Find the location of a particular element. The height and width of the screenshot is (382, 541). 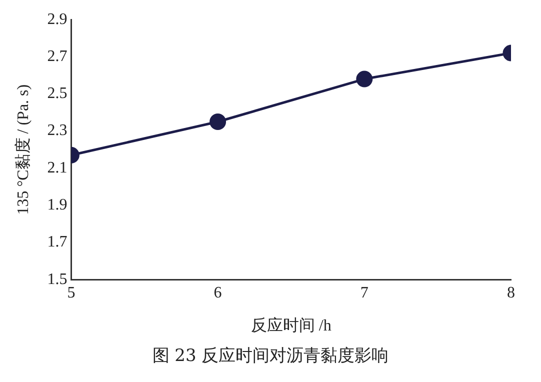

y-tick-label: 2.1 is located at coordinates (57, 167).